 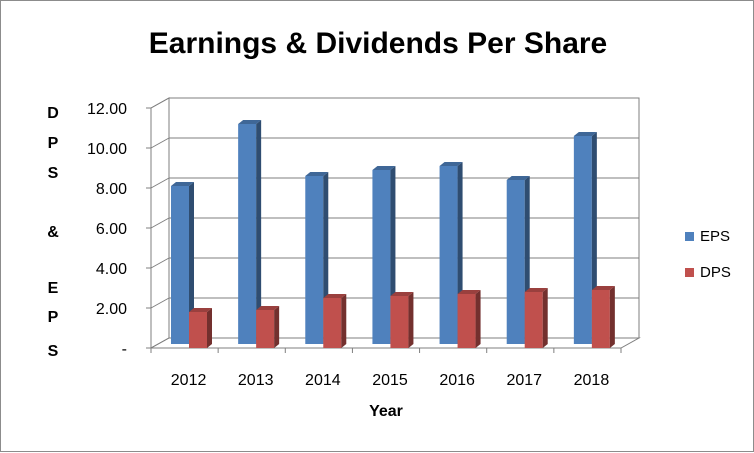 What do you see at coordinates (689, 272) in the screenshot?
I see `legend-swatch-dps` at bounding box center [689, 272].